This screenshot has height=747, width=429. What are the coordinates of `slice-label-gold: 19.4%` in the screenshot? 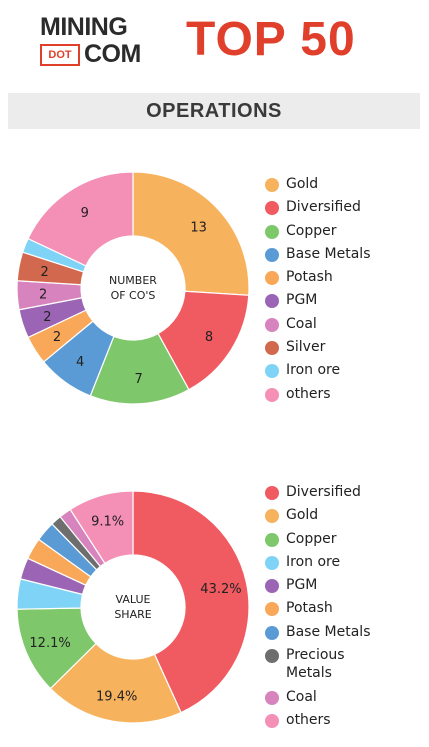 It's located at (116, 697).